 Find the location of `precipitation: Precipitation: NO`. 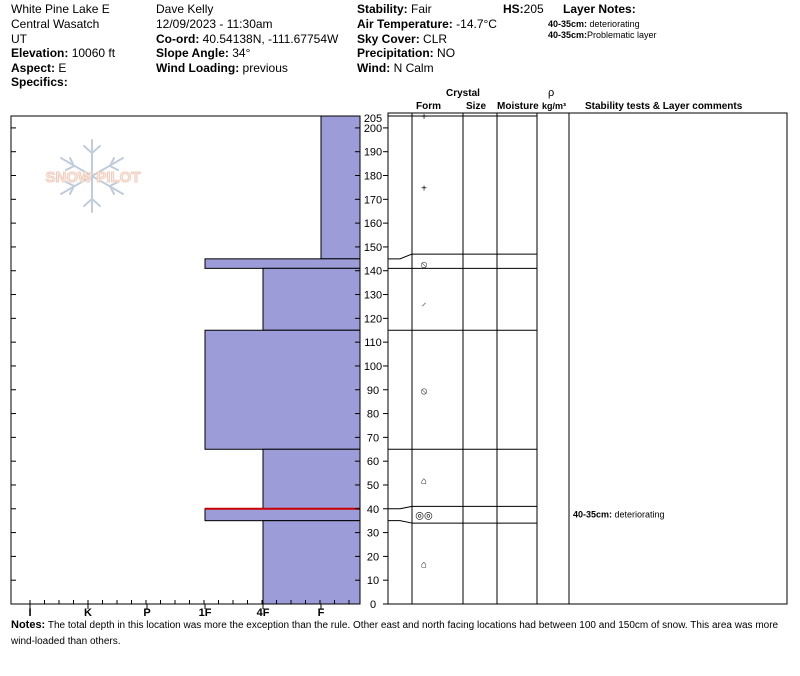

precipitation: Precipitation: NO is located at coordinates (406, 53).